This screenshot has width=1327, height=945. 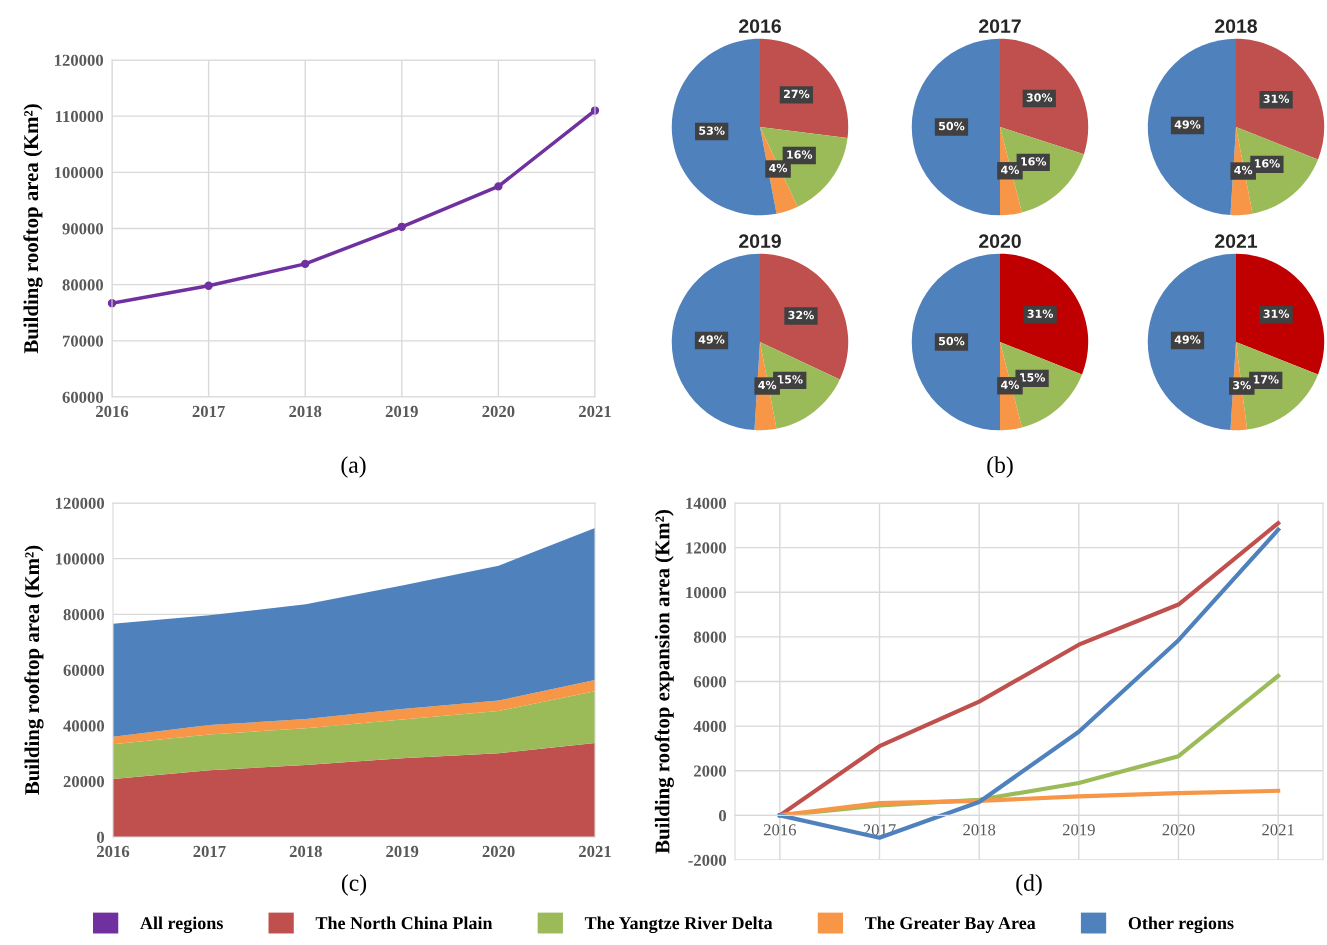 I want to click on data-label: 32%, so click(x=801, y=315).